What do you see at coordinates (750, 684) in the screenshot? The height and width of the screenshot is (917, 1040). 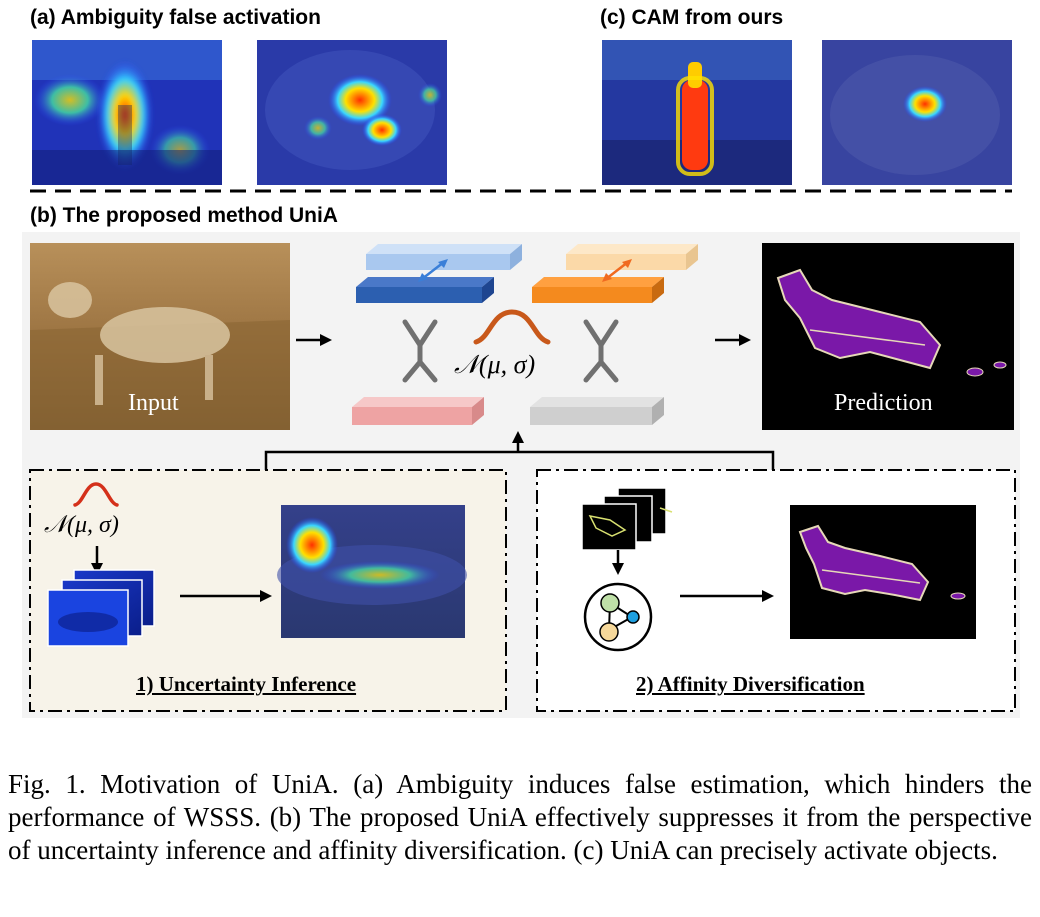 I see `panel2-title: 2) Affinity Diversification` at bounding box center [750, 684].